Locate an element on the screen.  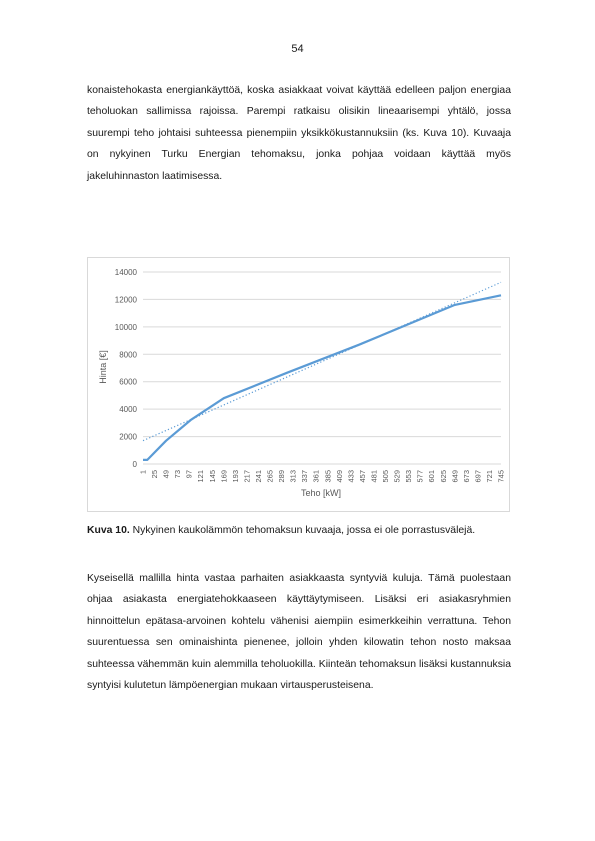
y-tick-labels: 0 2000 4000 6000 8000 10000 12000 14000 is located at coordinates (126, 368).